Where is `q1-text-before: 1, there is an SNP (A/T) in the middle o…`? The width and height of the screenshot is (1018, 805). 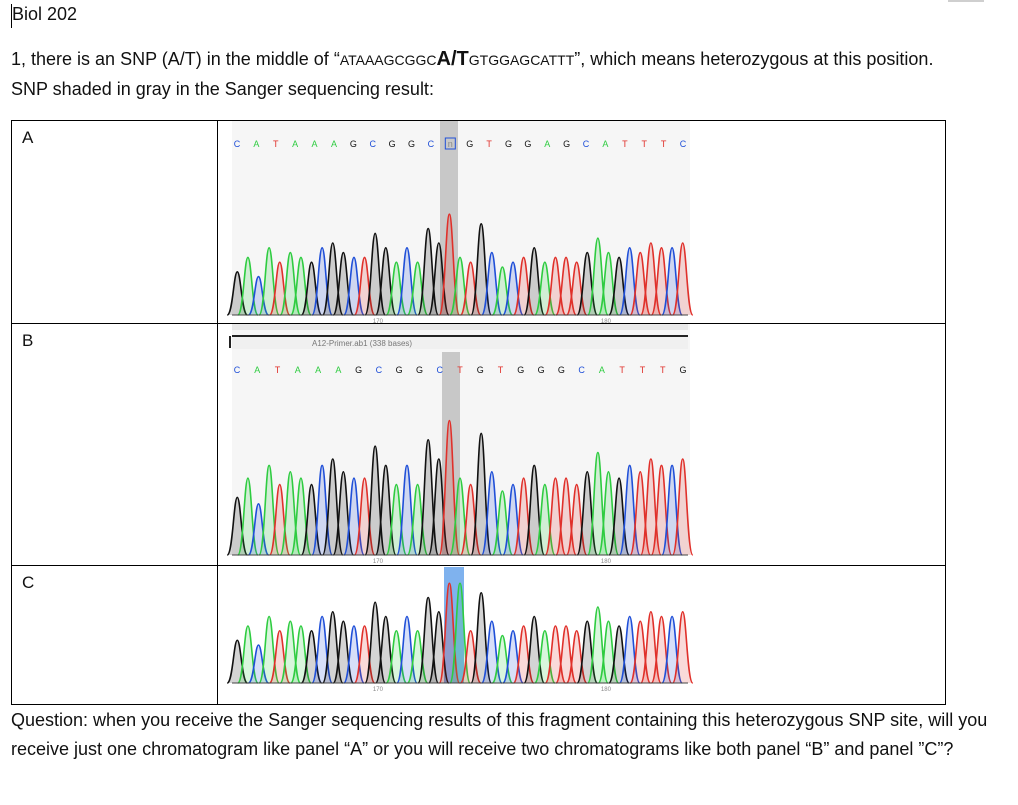 q1-text-before: 1, there is an SNP (A/T) in the middle o… is located at coordinates (175, 59).